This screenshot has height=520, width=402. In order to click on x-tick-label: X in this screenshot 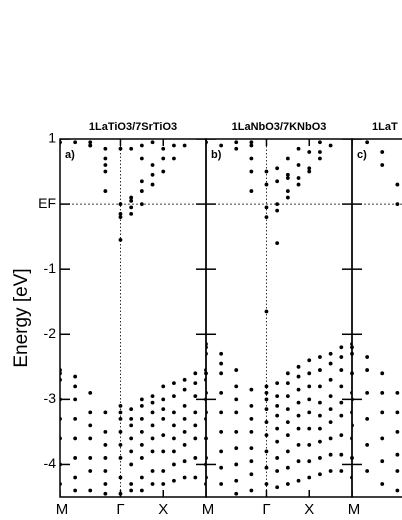, I will do `click(163, 509)`.